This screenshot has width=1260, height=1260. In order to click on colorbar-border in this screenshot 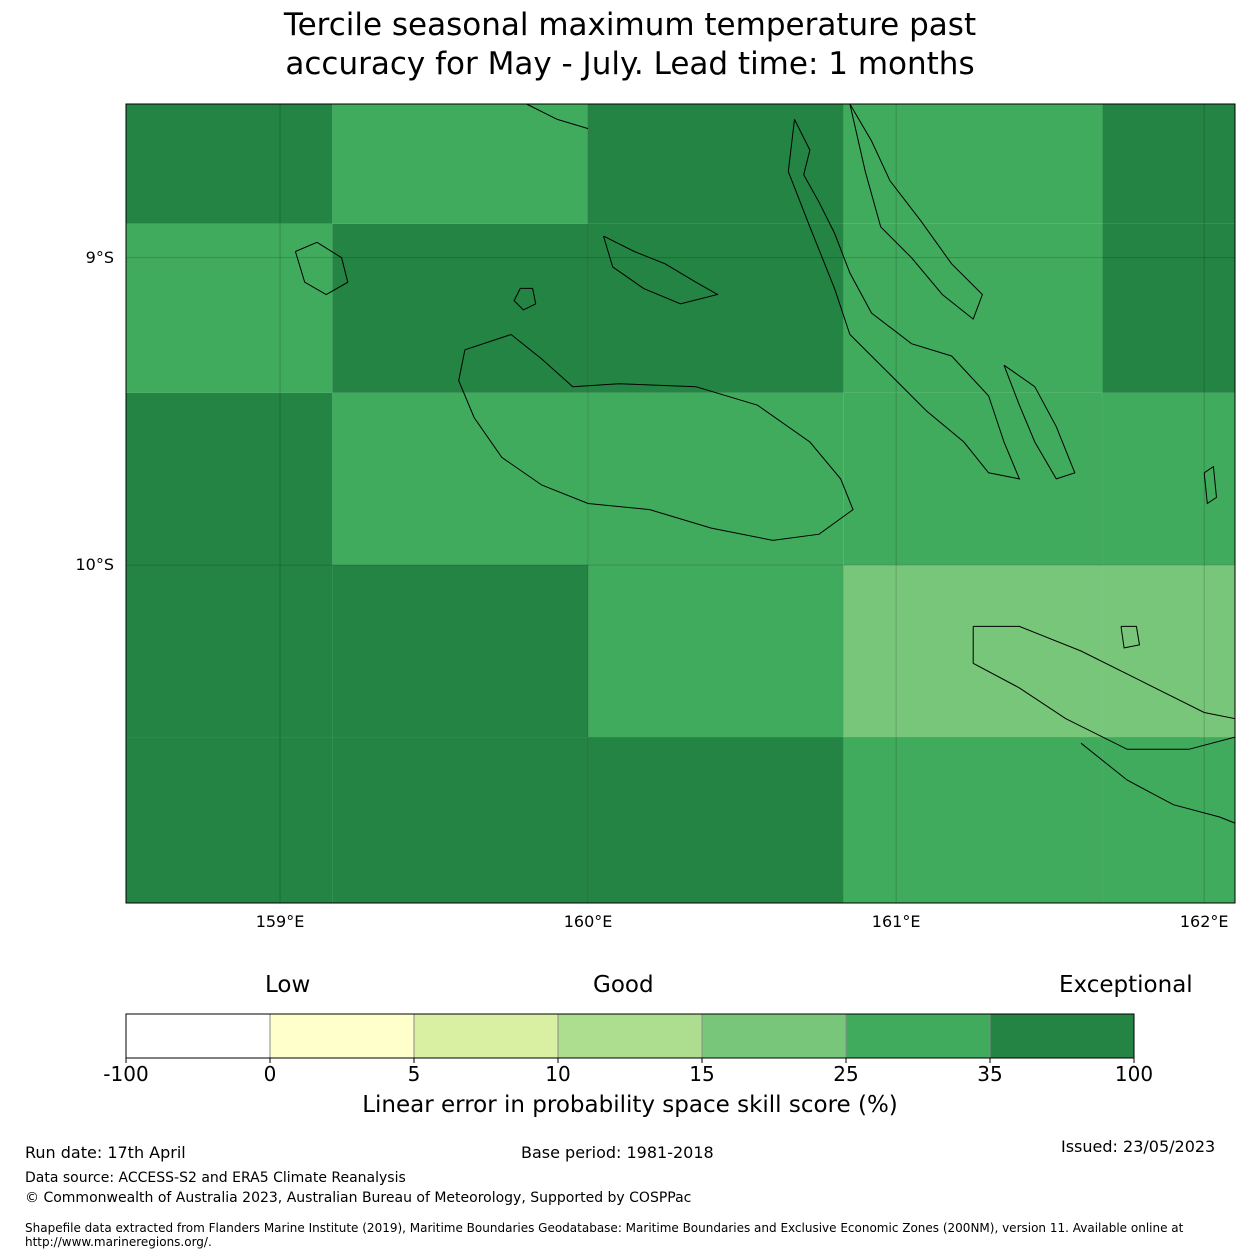, I will do `click(630, 1036)`.